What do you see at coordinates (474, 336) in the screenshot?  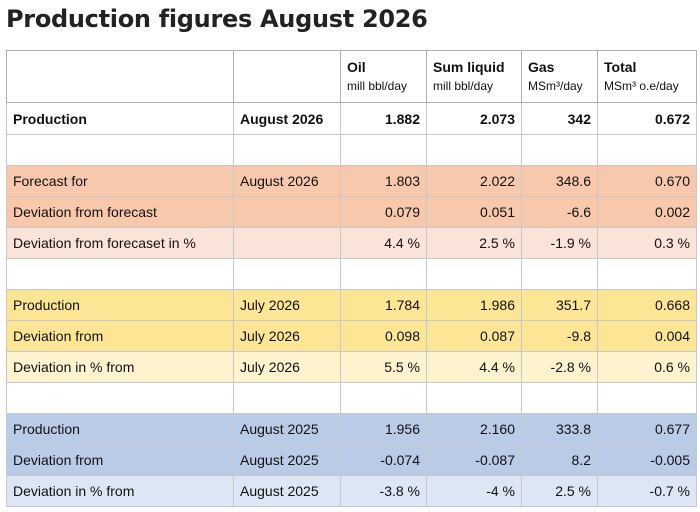 I see `cell-sum-liquid: 0.087` at bounding box center [474, 336].